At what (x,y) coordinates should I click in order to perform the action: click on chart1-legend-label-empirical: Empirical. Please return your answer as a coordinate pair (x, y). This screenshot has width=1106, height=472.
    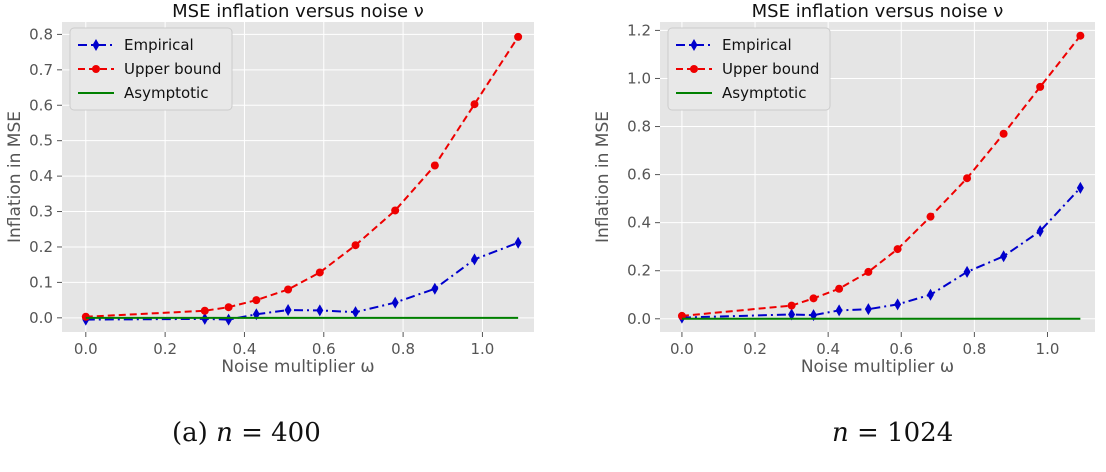
    Looking at the image, I should click on (757, 45).